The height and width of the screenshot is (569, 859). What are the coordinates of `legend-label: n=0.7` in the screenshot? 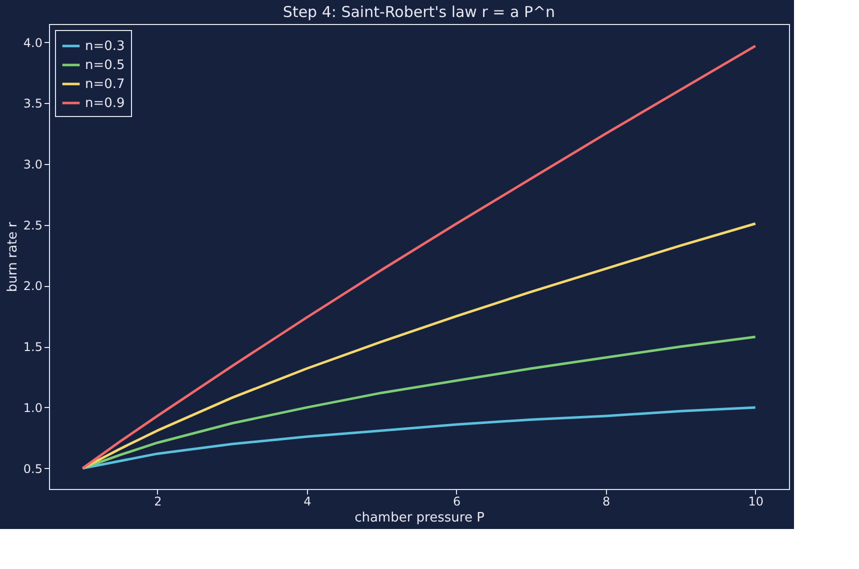 It's located at (105, 84).